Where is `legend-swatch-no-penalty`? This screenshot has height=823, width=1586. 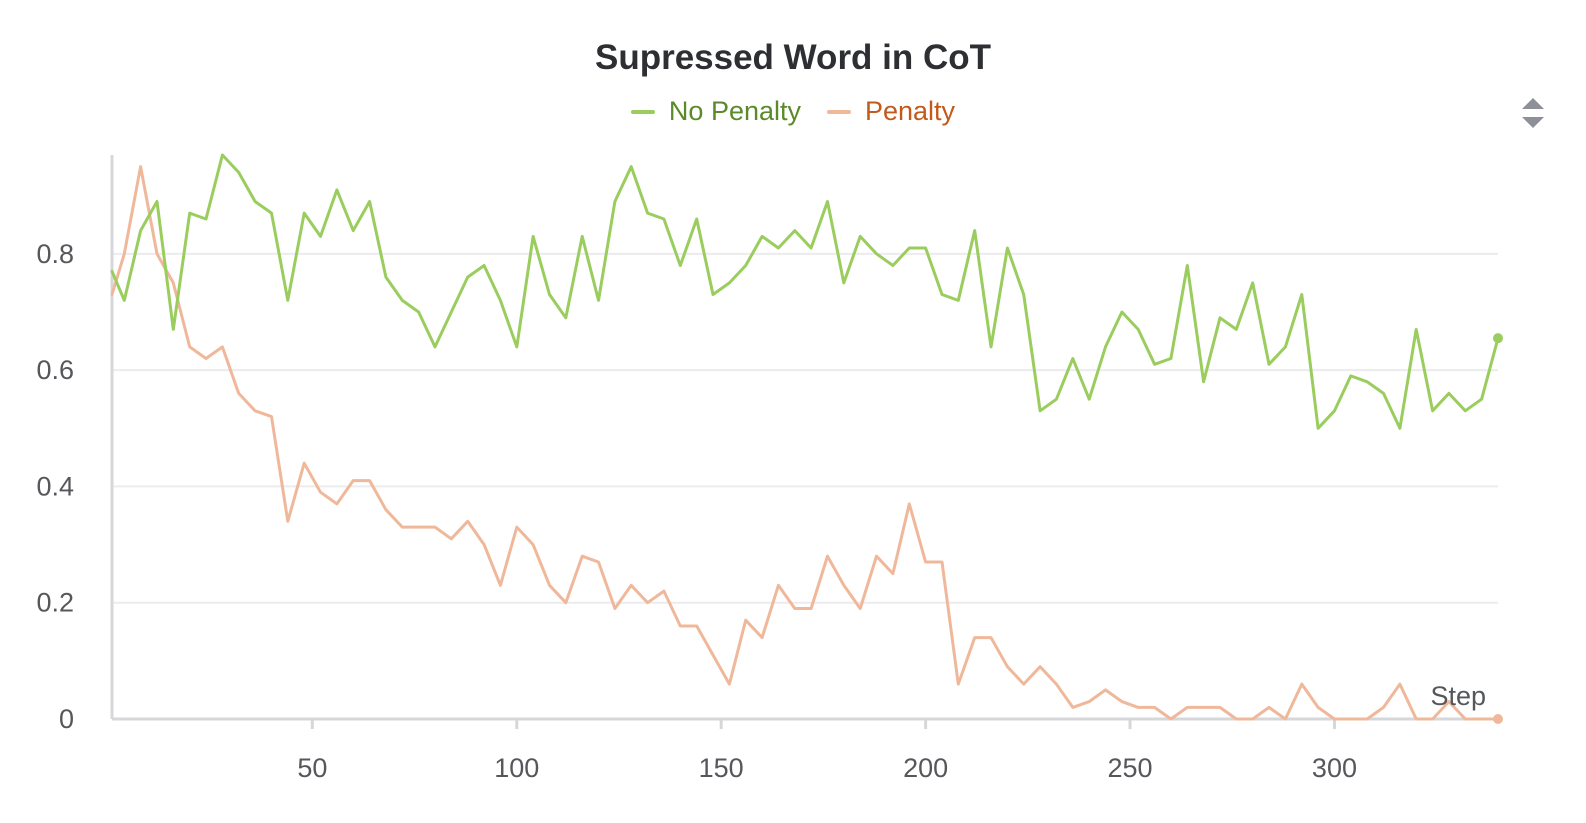 legend-swatch-no-penalty is located at coordinates (642, 111).